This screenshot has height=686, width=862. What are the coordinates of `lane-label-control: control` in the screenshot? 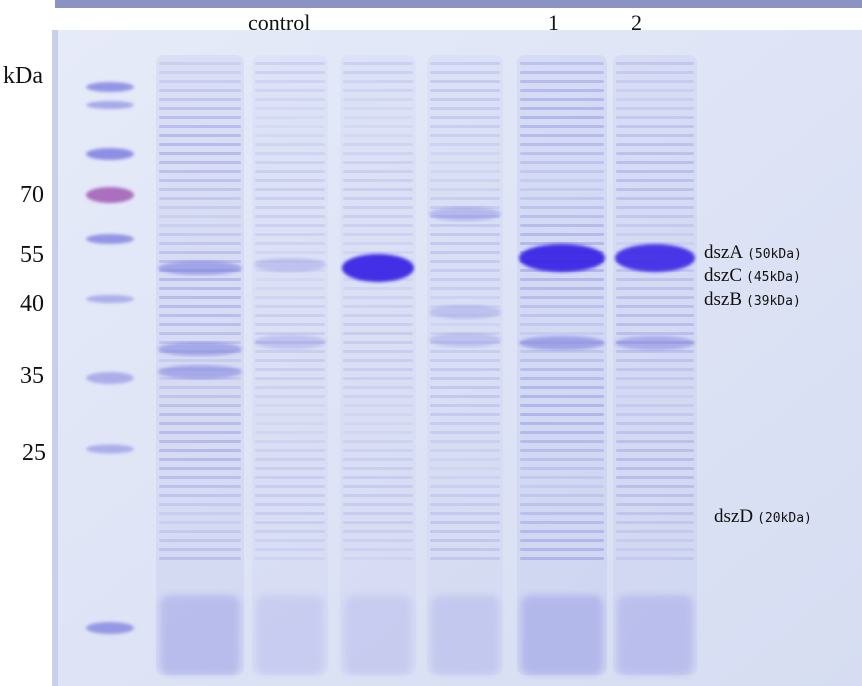 It's located at (279, 22).